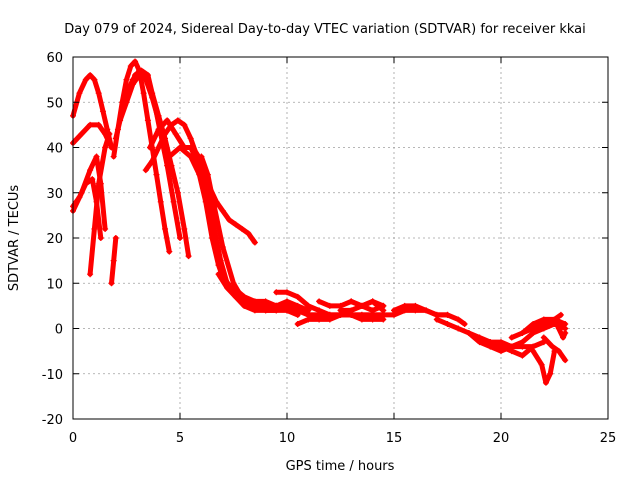 The image size is (640, 480). I want to click on x-tick-label: 0, so click(73, 438).